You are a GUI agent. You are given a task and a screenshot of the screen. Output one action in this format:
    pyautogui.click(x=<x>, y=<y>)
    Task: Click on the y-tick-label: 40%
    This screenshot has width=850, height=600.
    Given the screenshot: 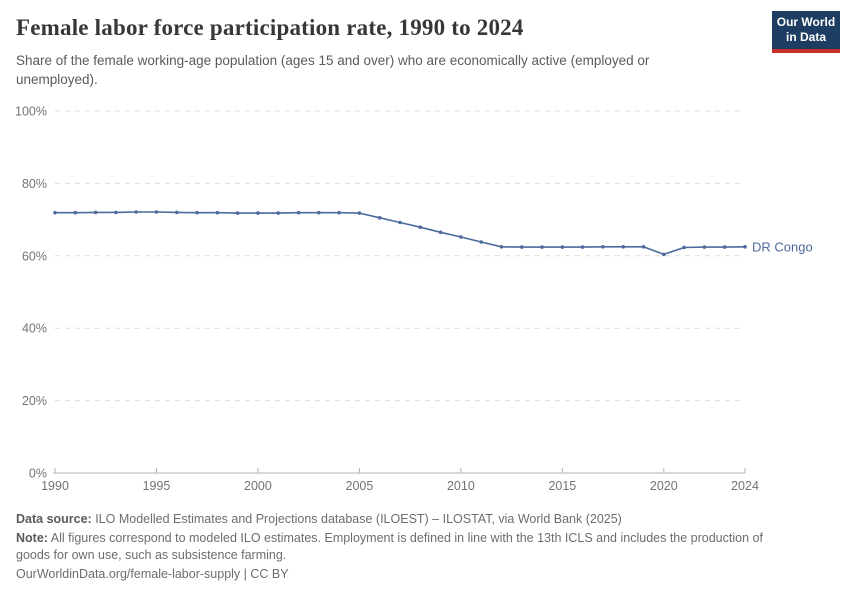 What is the action you would take?
    pyautogui.click(x=34, y=329)
    